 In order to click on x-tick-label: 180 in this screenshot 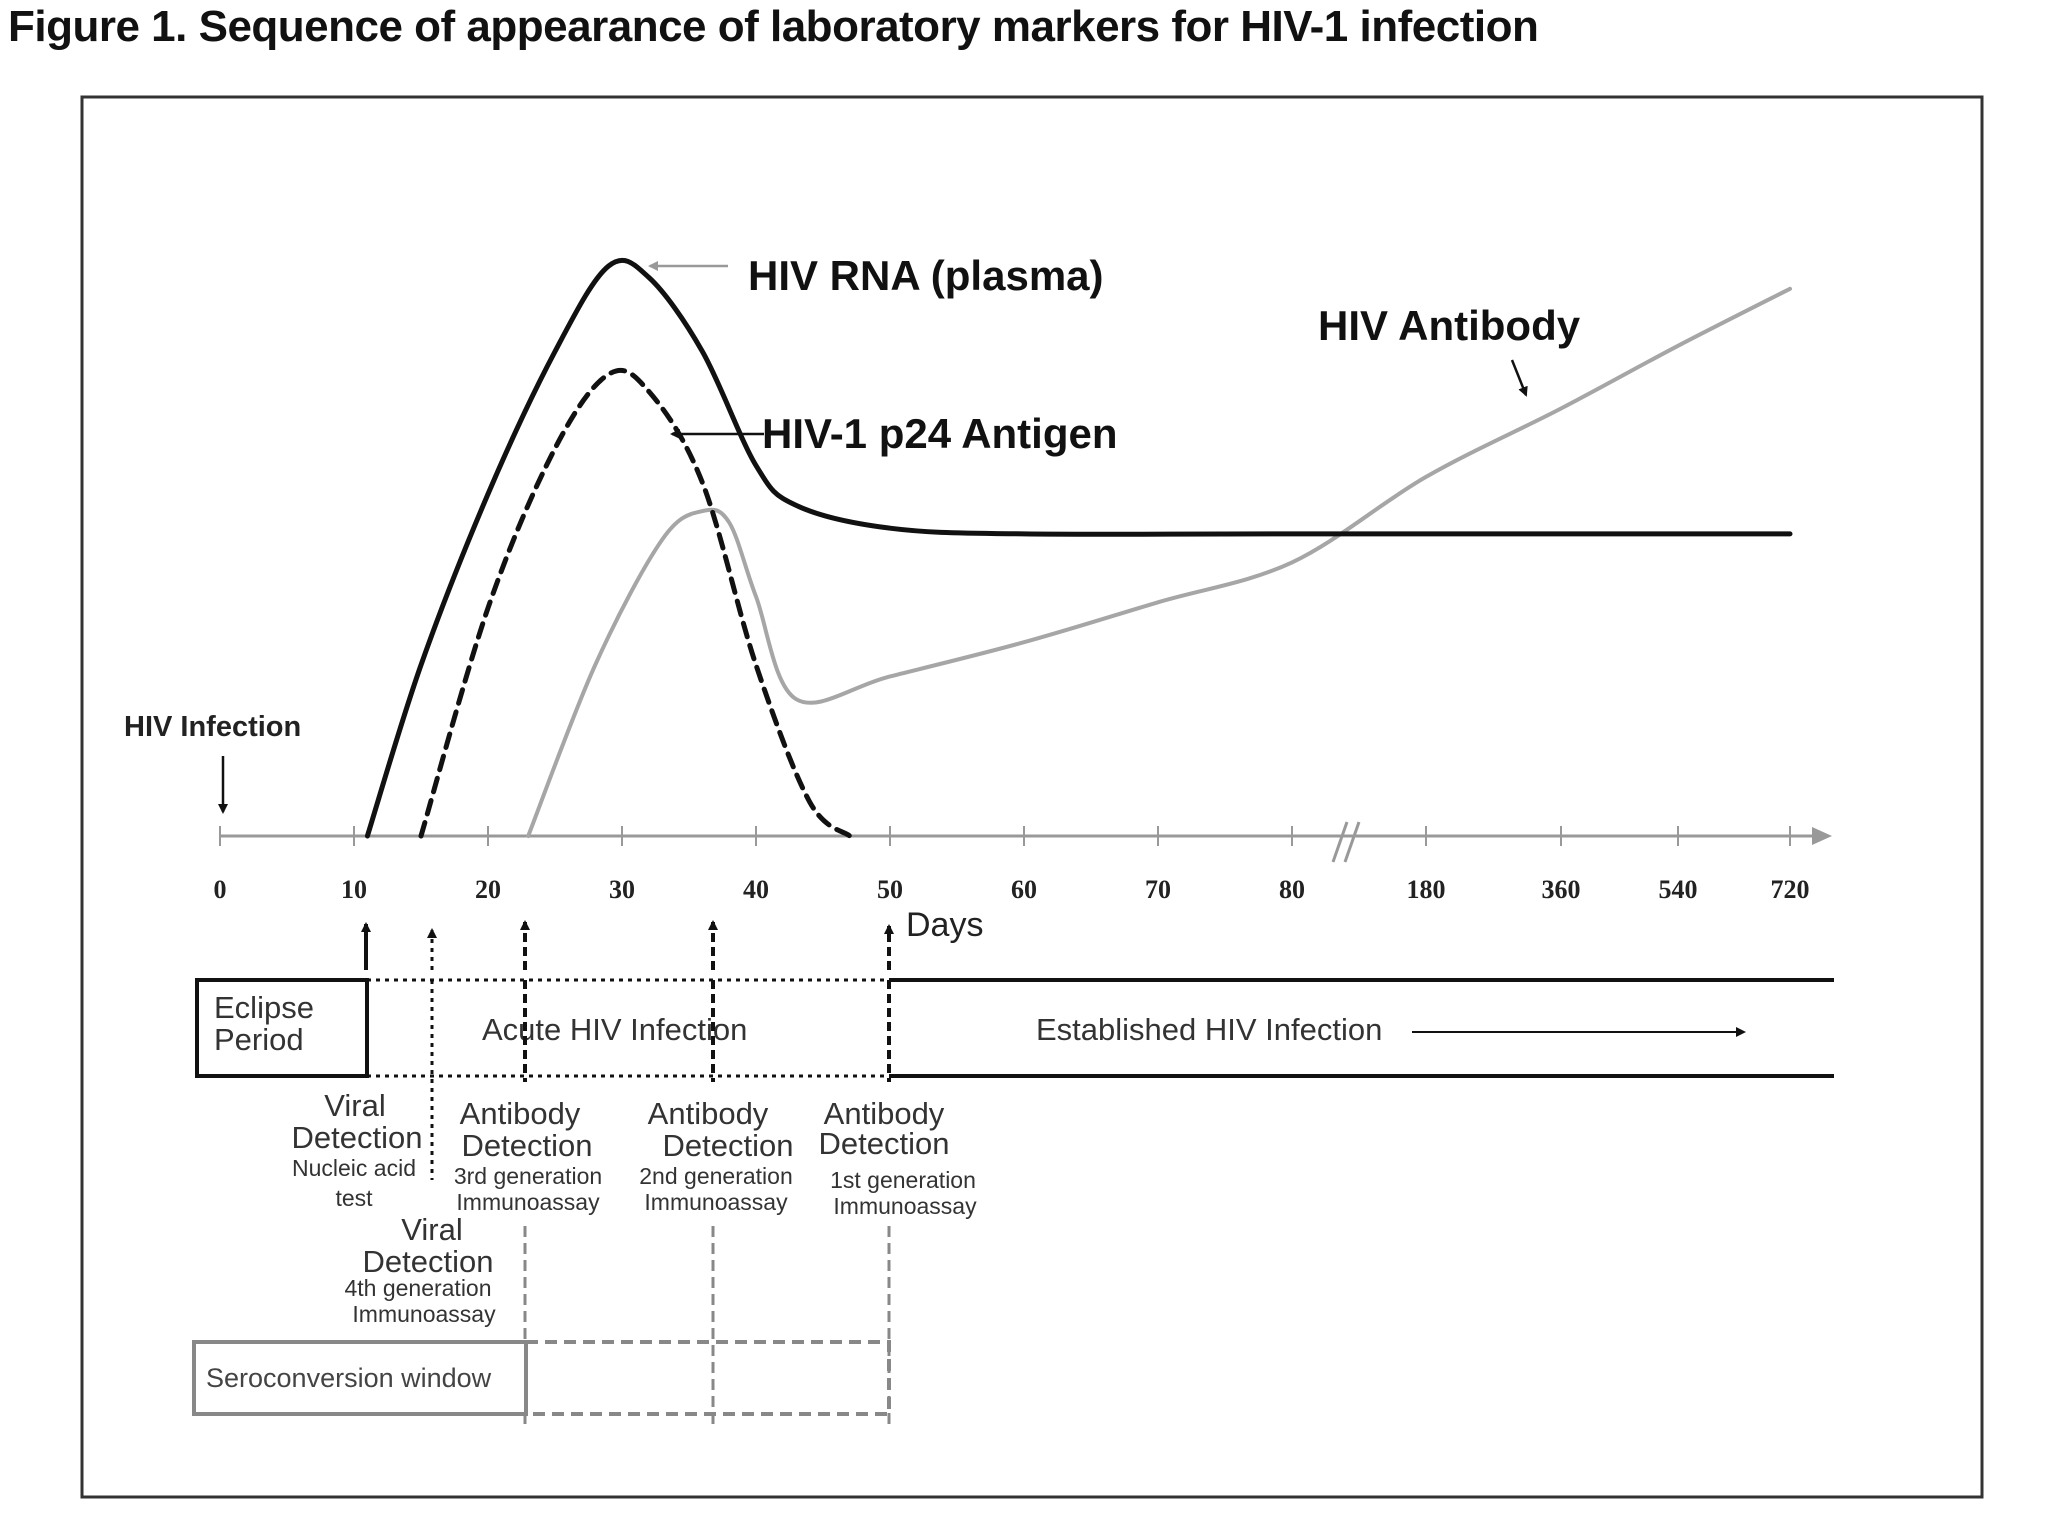, I will do `click(1426, 889)`.